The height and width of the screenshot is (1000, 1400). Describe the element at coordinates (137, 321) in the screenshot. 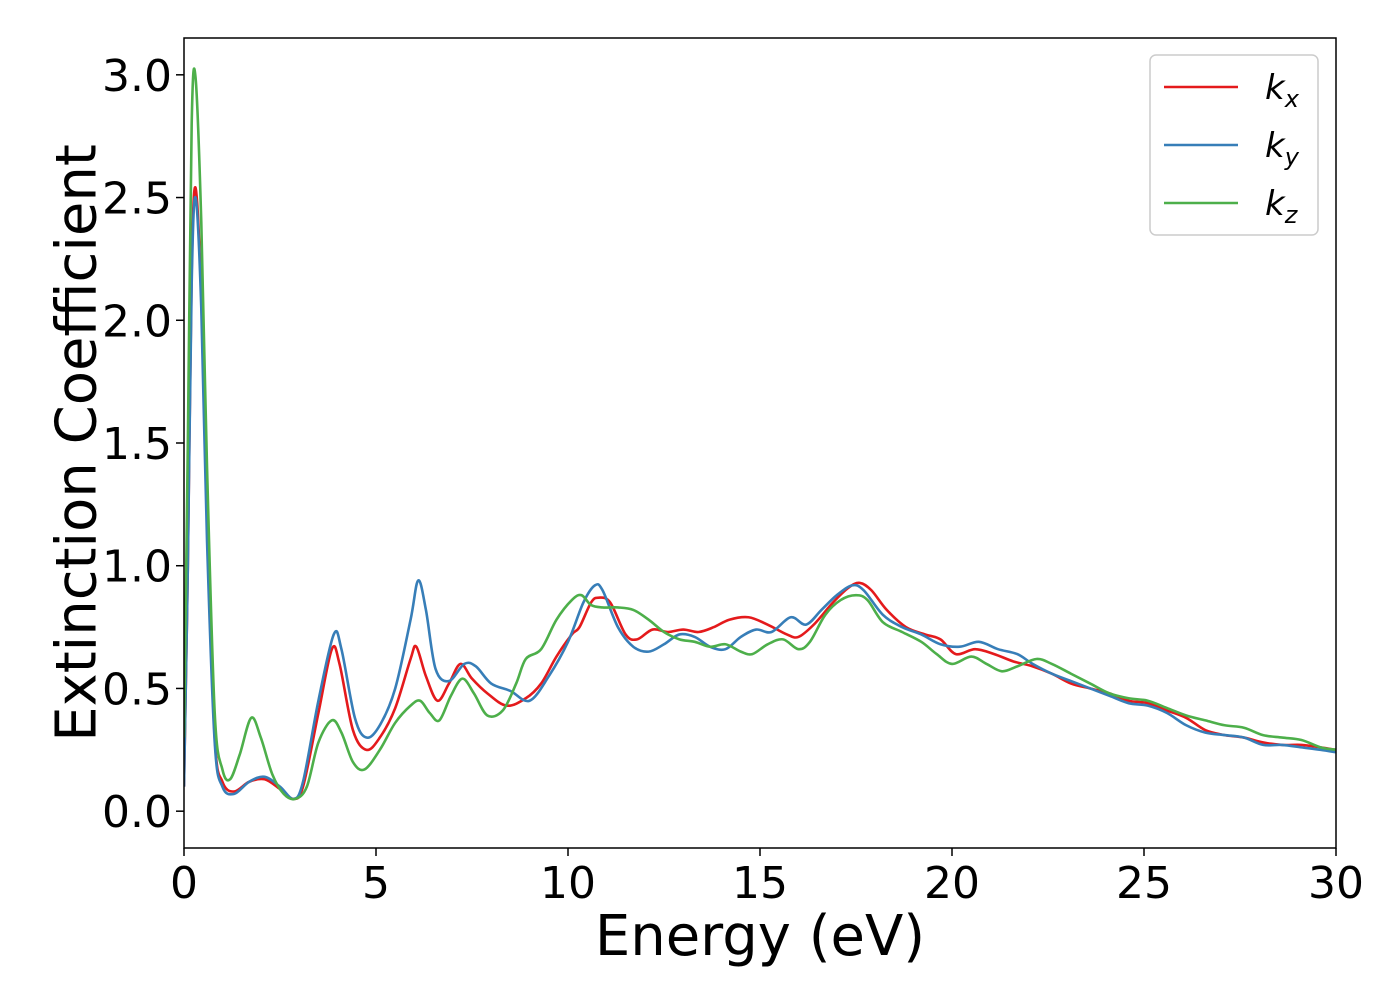

I see `y-tick-label: 2.0` at that location.